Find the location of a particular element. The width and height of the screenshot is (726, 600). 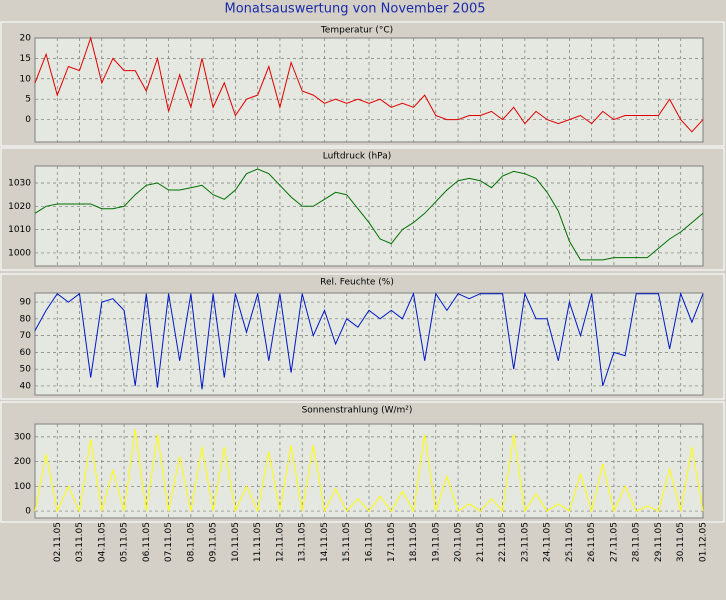

x-tick-label: 13.11.05 is located at coordinates (303, 542).